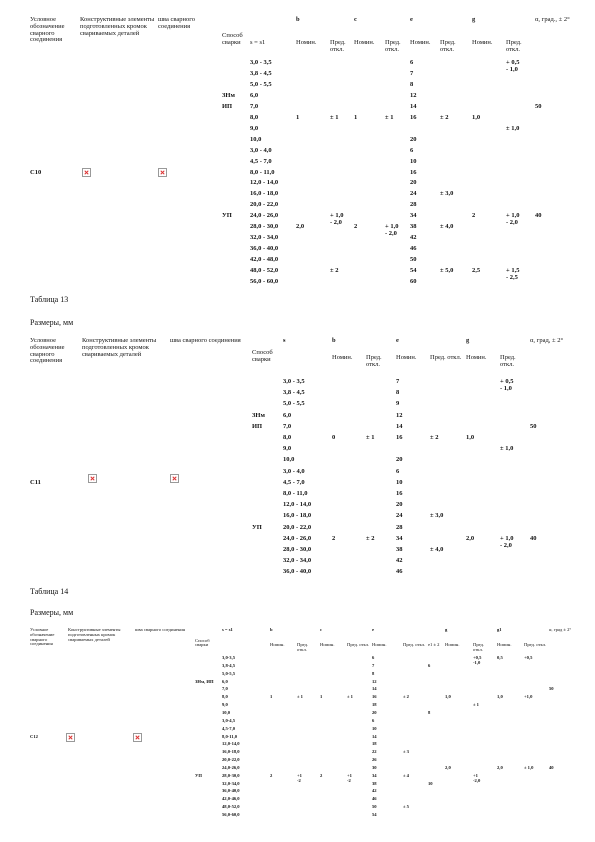  Describe the element at coordinates (287, 426) in the screenshot. I see `table-cell: 7,0` at that location.